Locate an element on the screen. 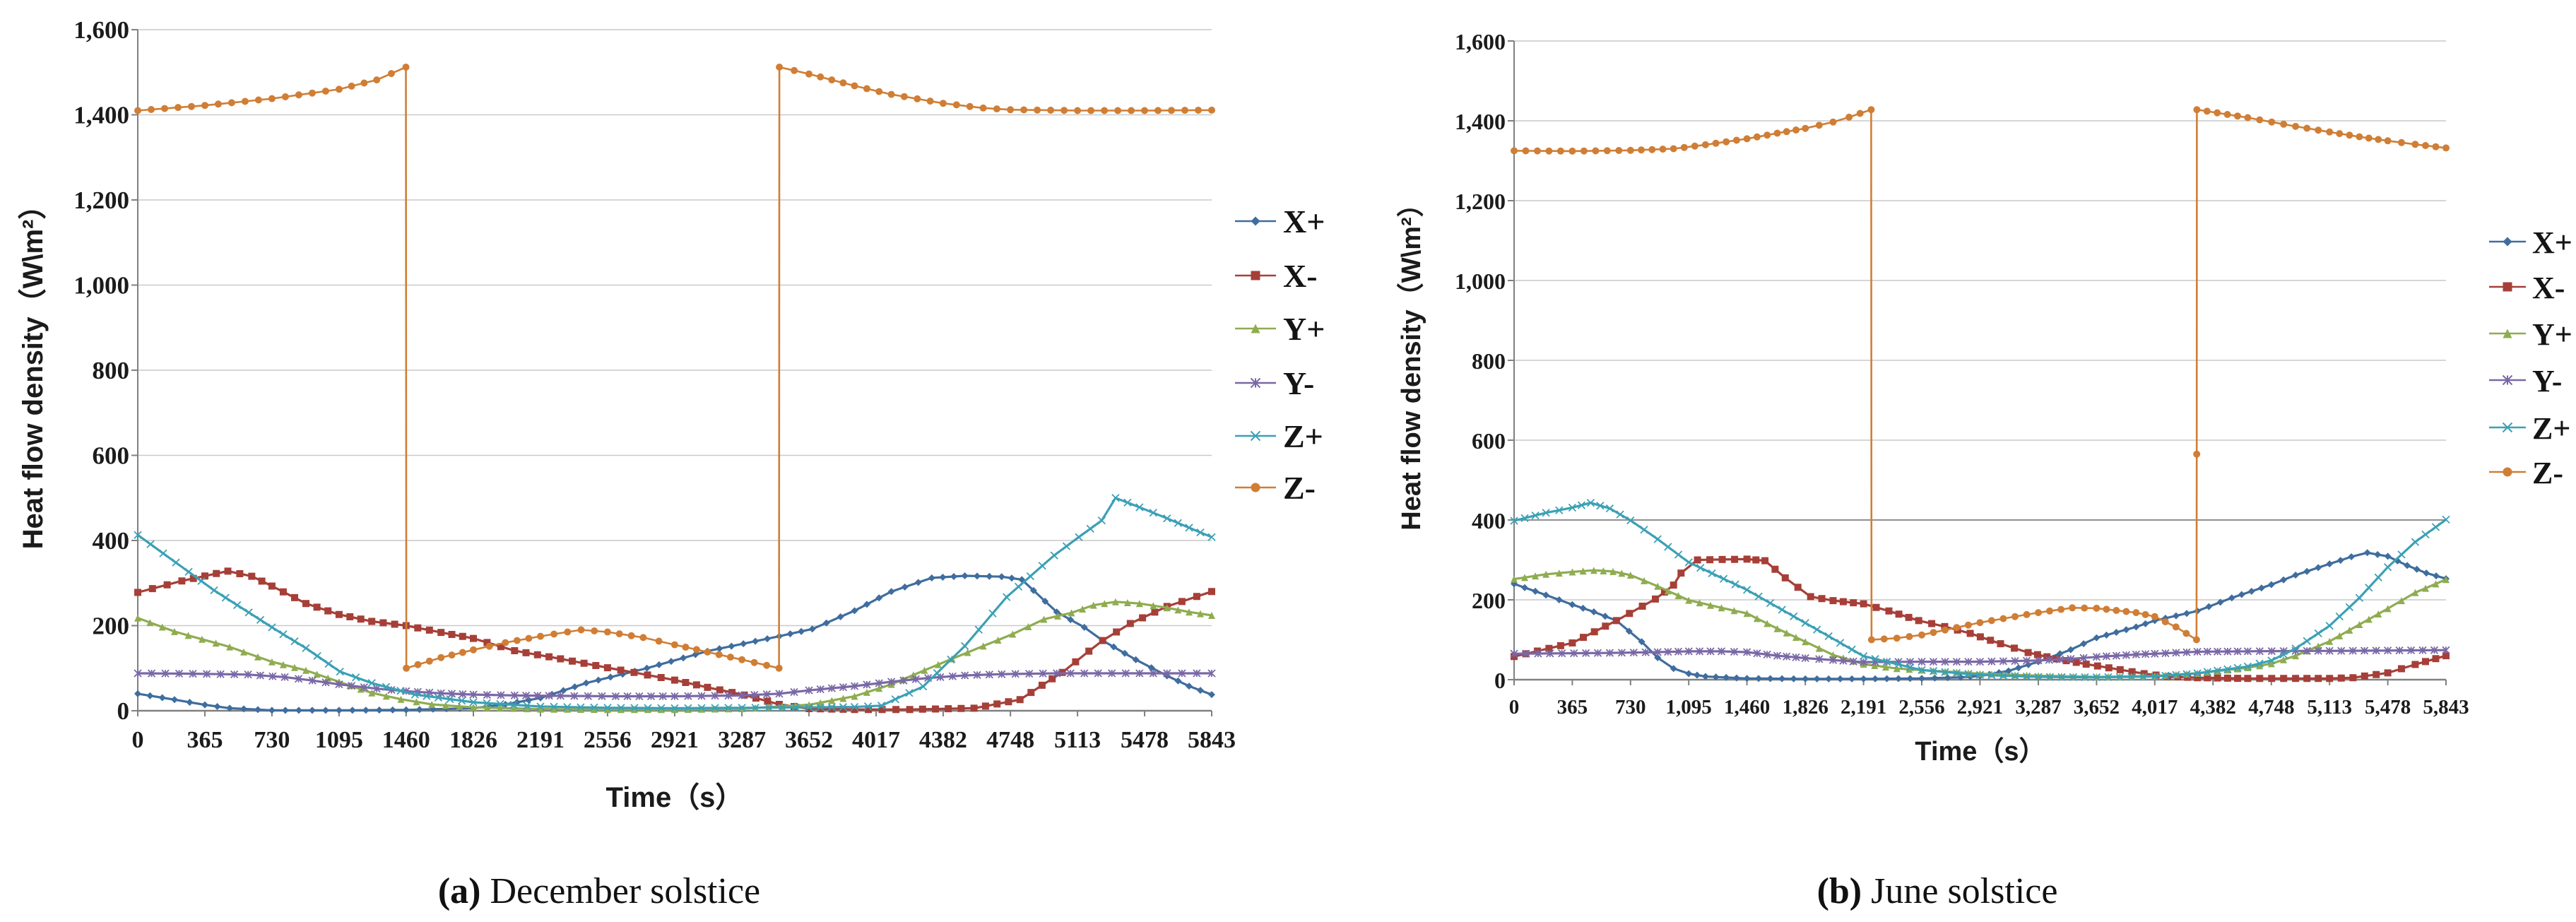  legend-Z--label: Z- is located at coordinates (2547, 473).